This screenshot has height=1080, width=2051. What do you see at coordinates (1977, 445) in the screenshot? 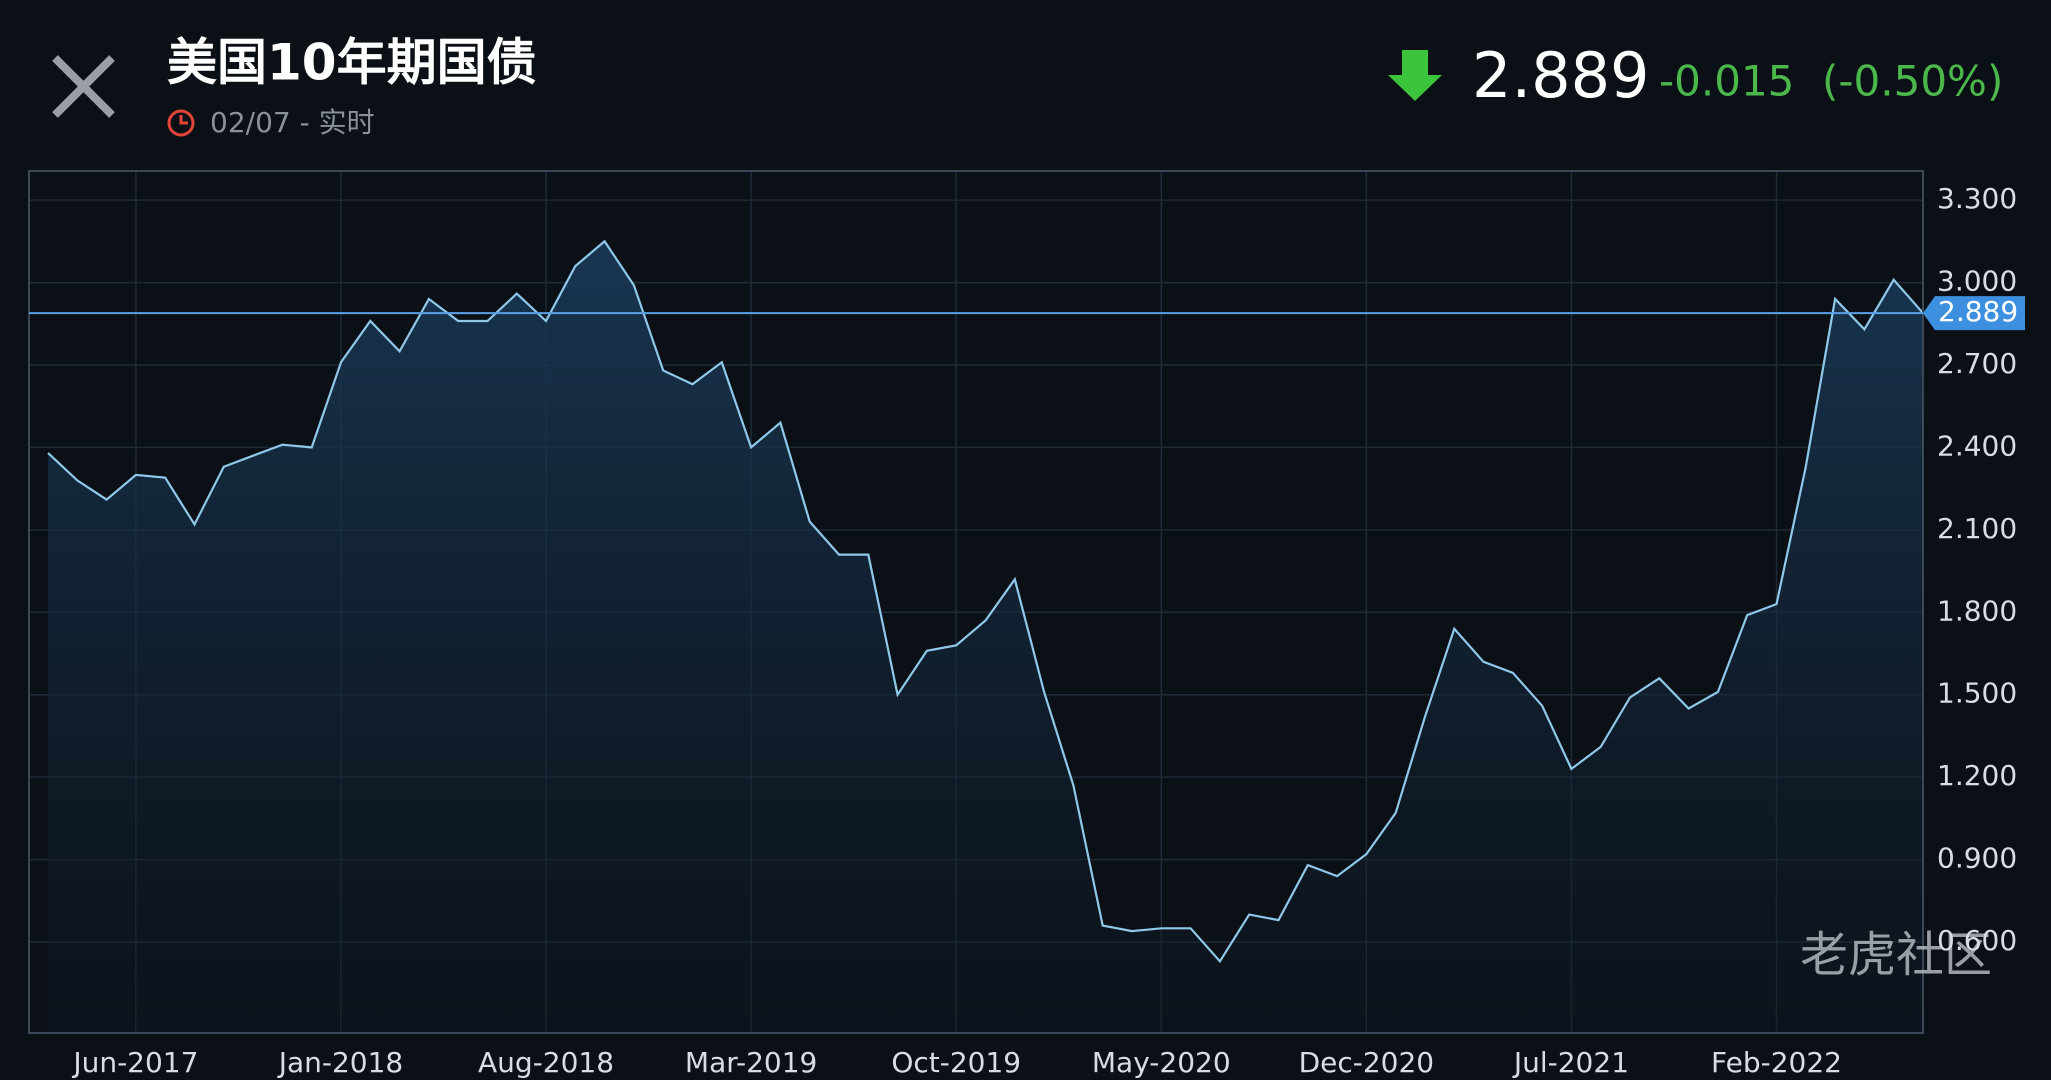
I see `y-tick-label: 2.400` at bounding box center [1977, 445].